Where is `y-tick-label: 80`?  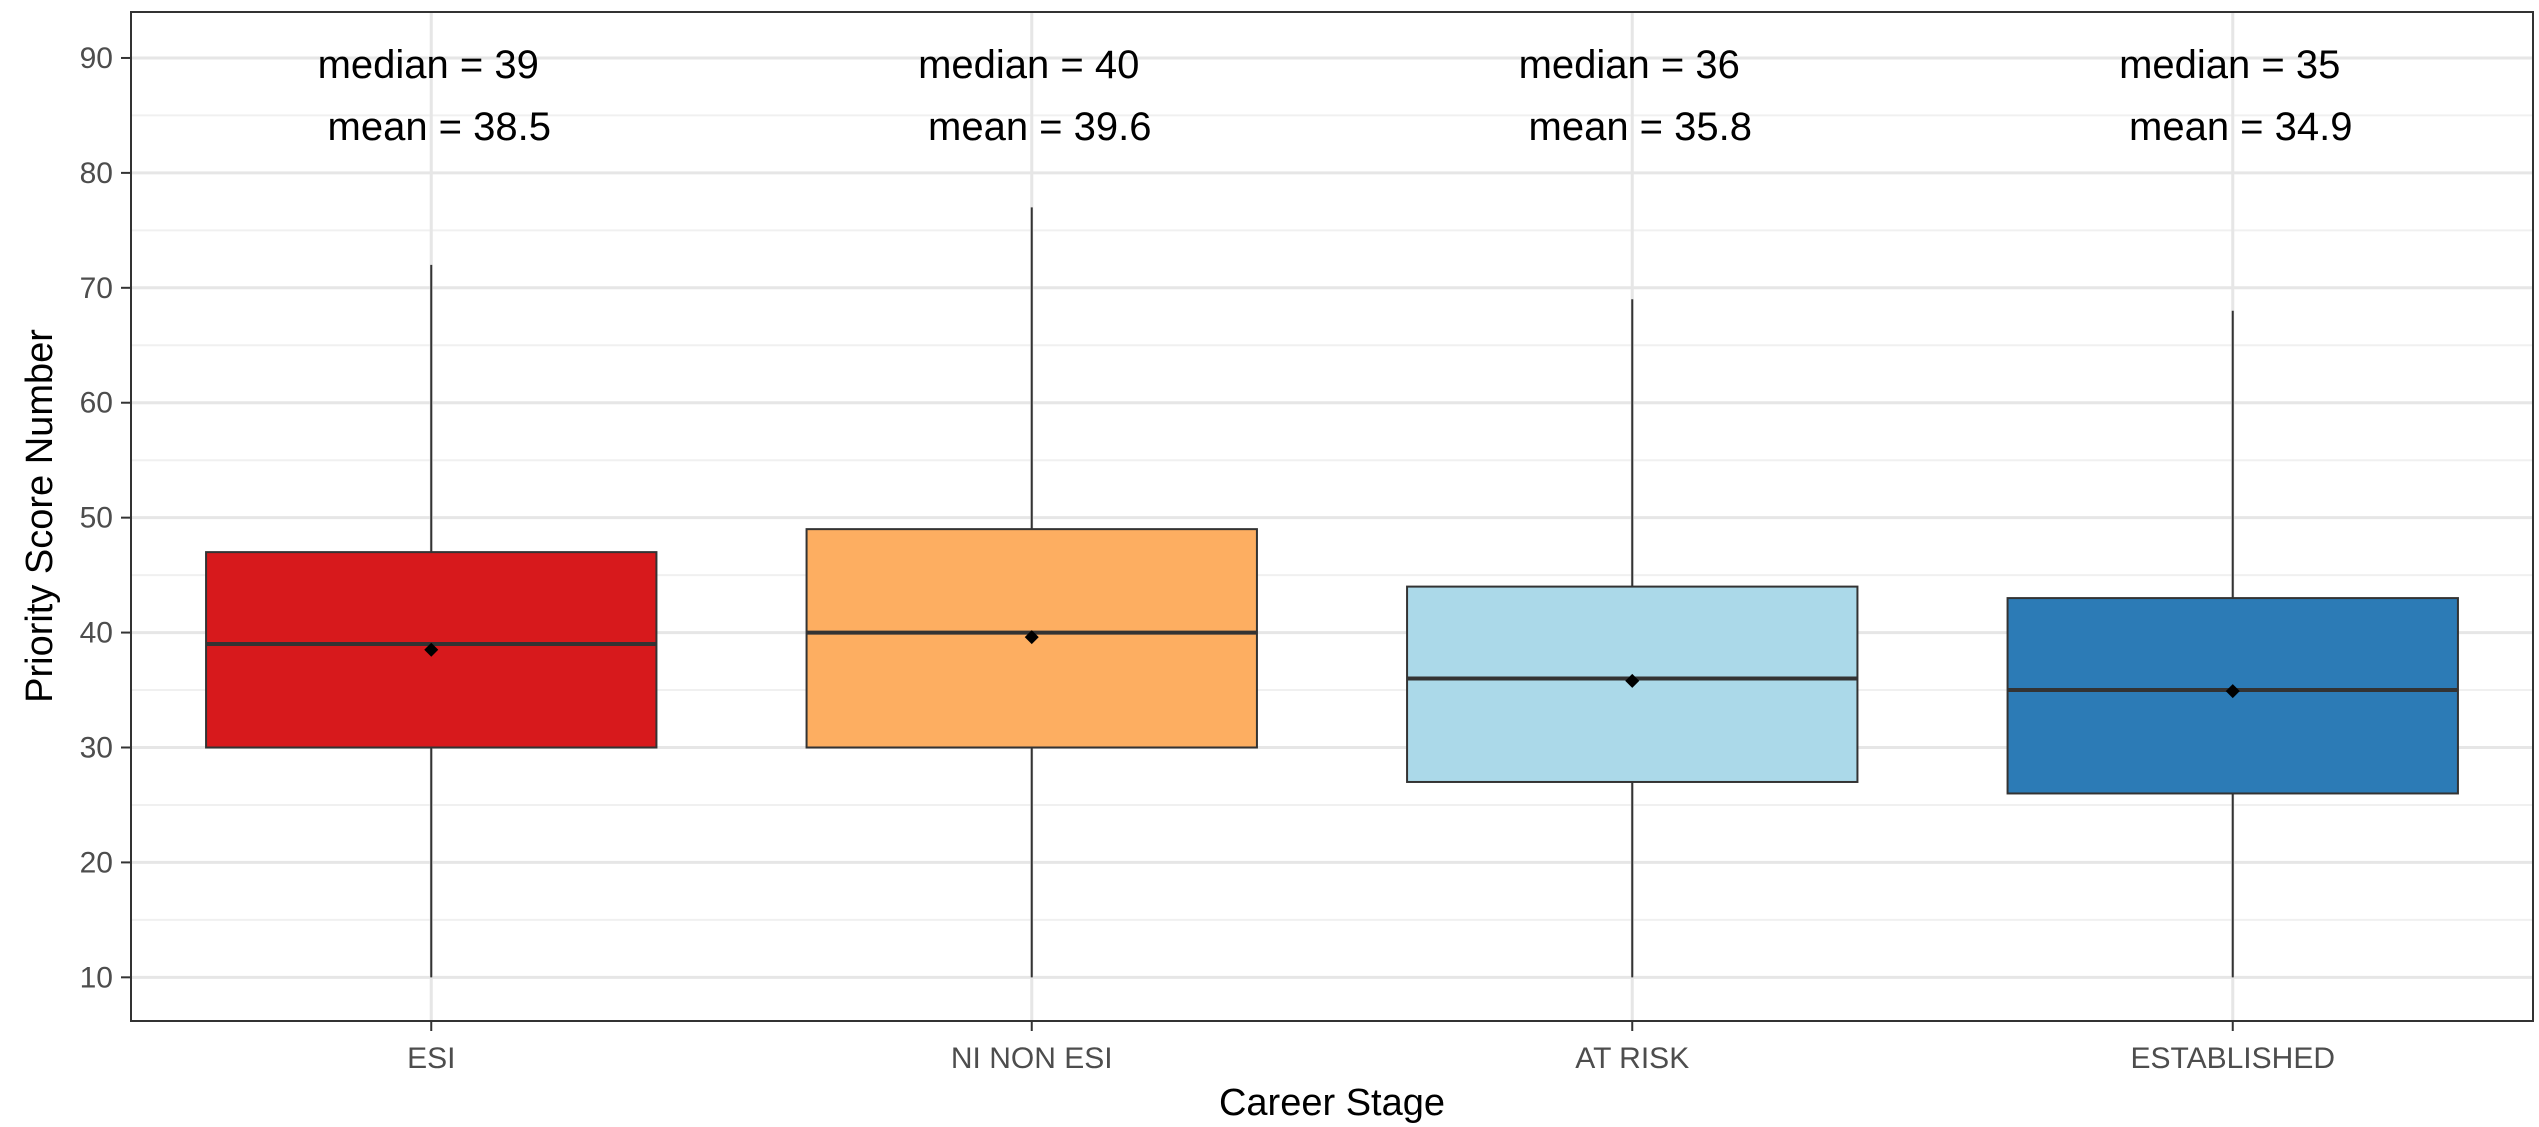
y-tick-label: 80 is located at coordinates (96, 173).